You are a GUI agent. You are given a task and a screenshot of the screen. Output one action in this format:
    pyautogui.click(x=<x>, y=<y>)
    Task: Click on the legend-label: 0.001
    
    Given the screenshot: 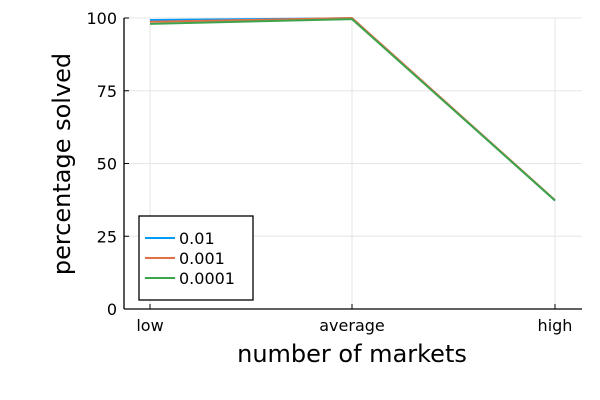 What is the action you would take?
    pyautogui.click(x=202, y=258)
    